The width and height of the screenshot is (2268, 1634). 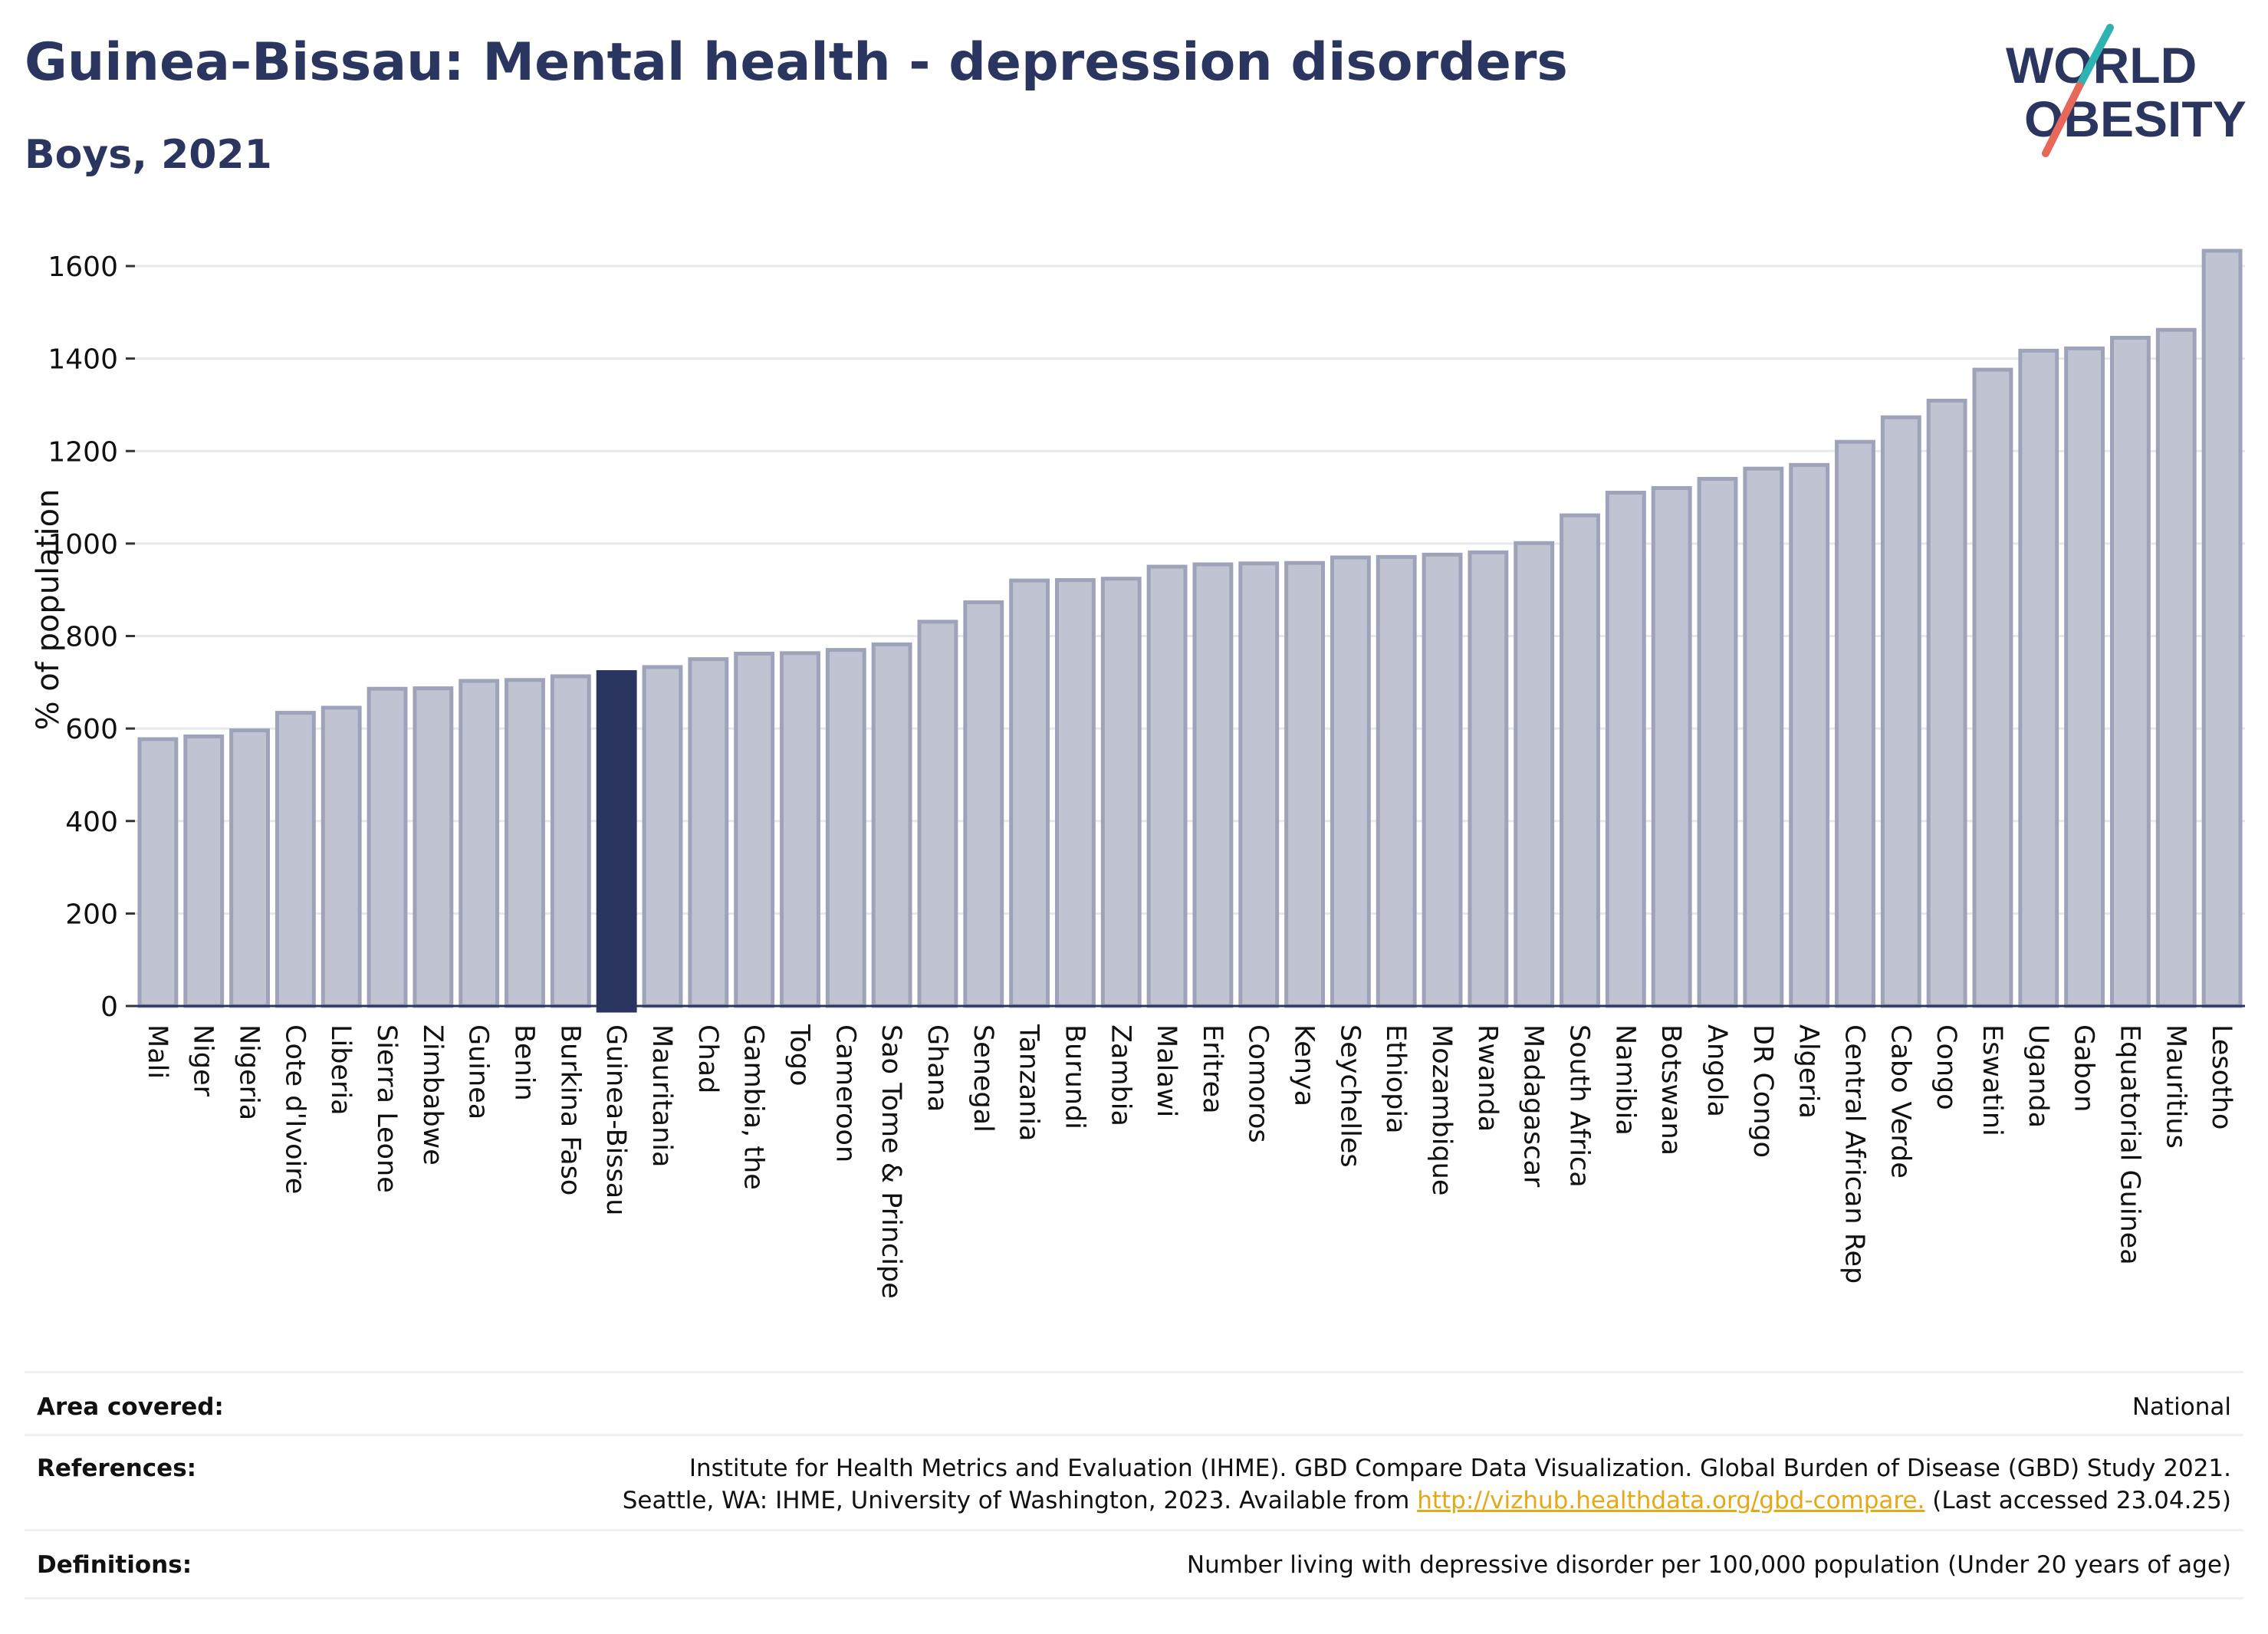 What do you see at coordinates (91, 915) in the screenshot?
I see `y-tick-label: 200` at bounding box center [91, 915].